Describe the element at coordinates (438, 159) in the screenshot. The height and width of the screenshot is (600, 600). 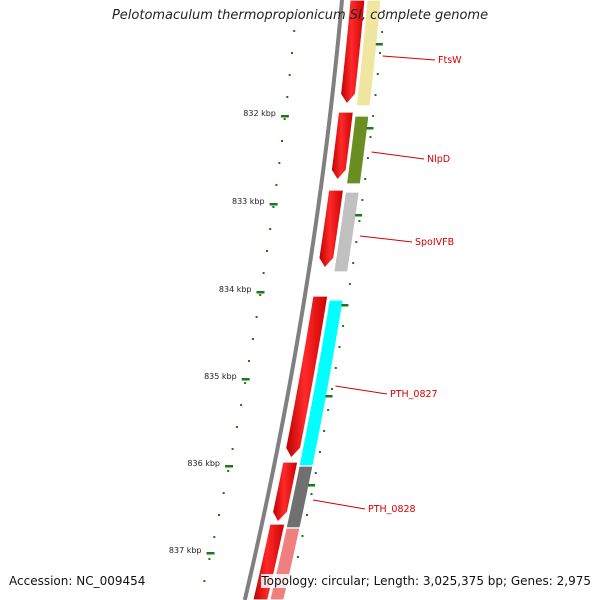
I see `gene-label: NlpD` at that location.